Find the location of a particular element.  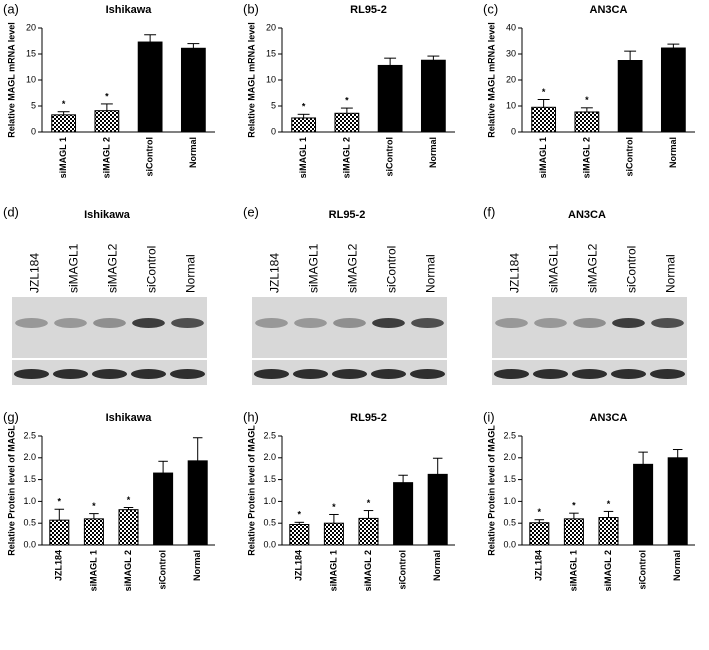

panel-label: (h) is located at coordinates (251, 416).